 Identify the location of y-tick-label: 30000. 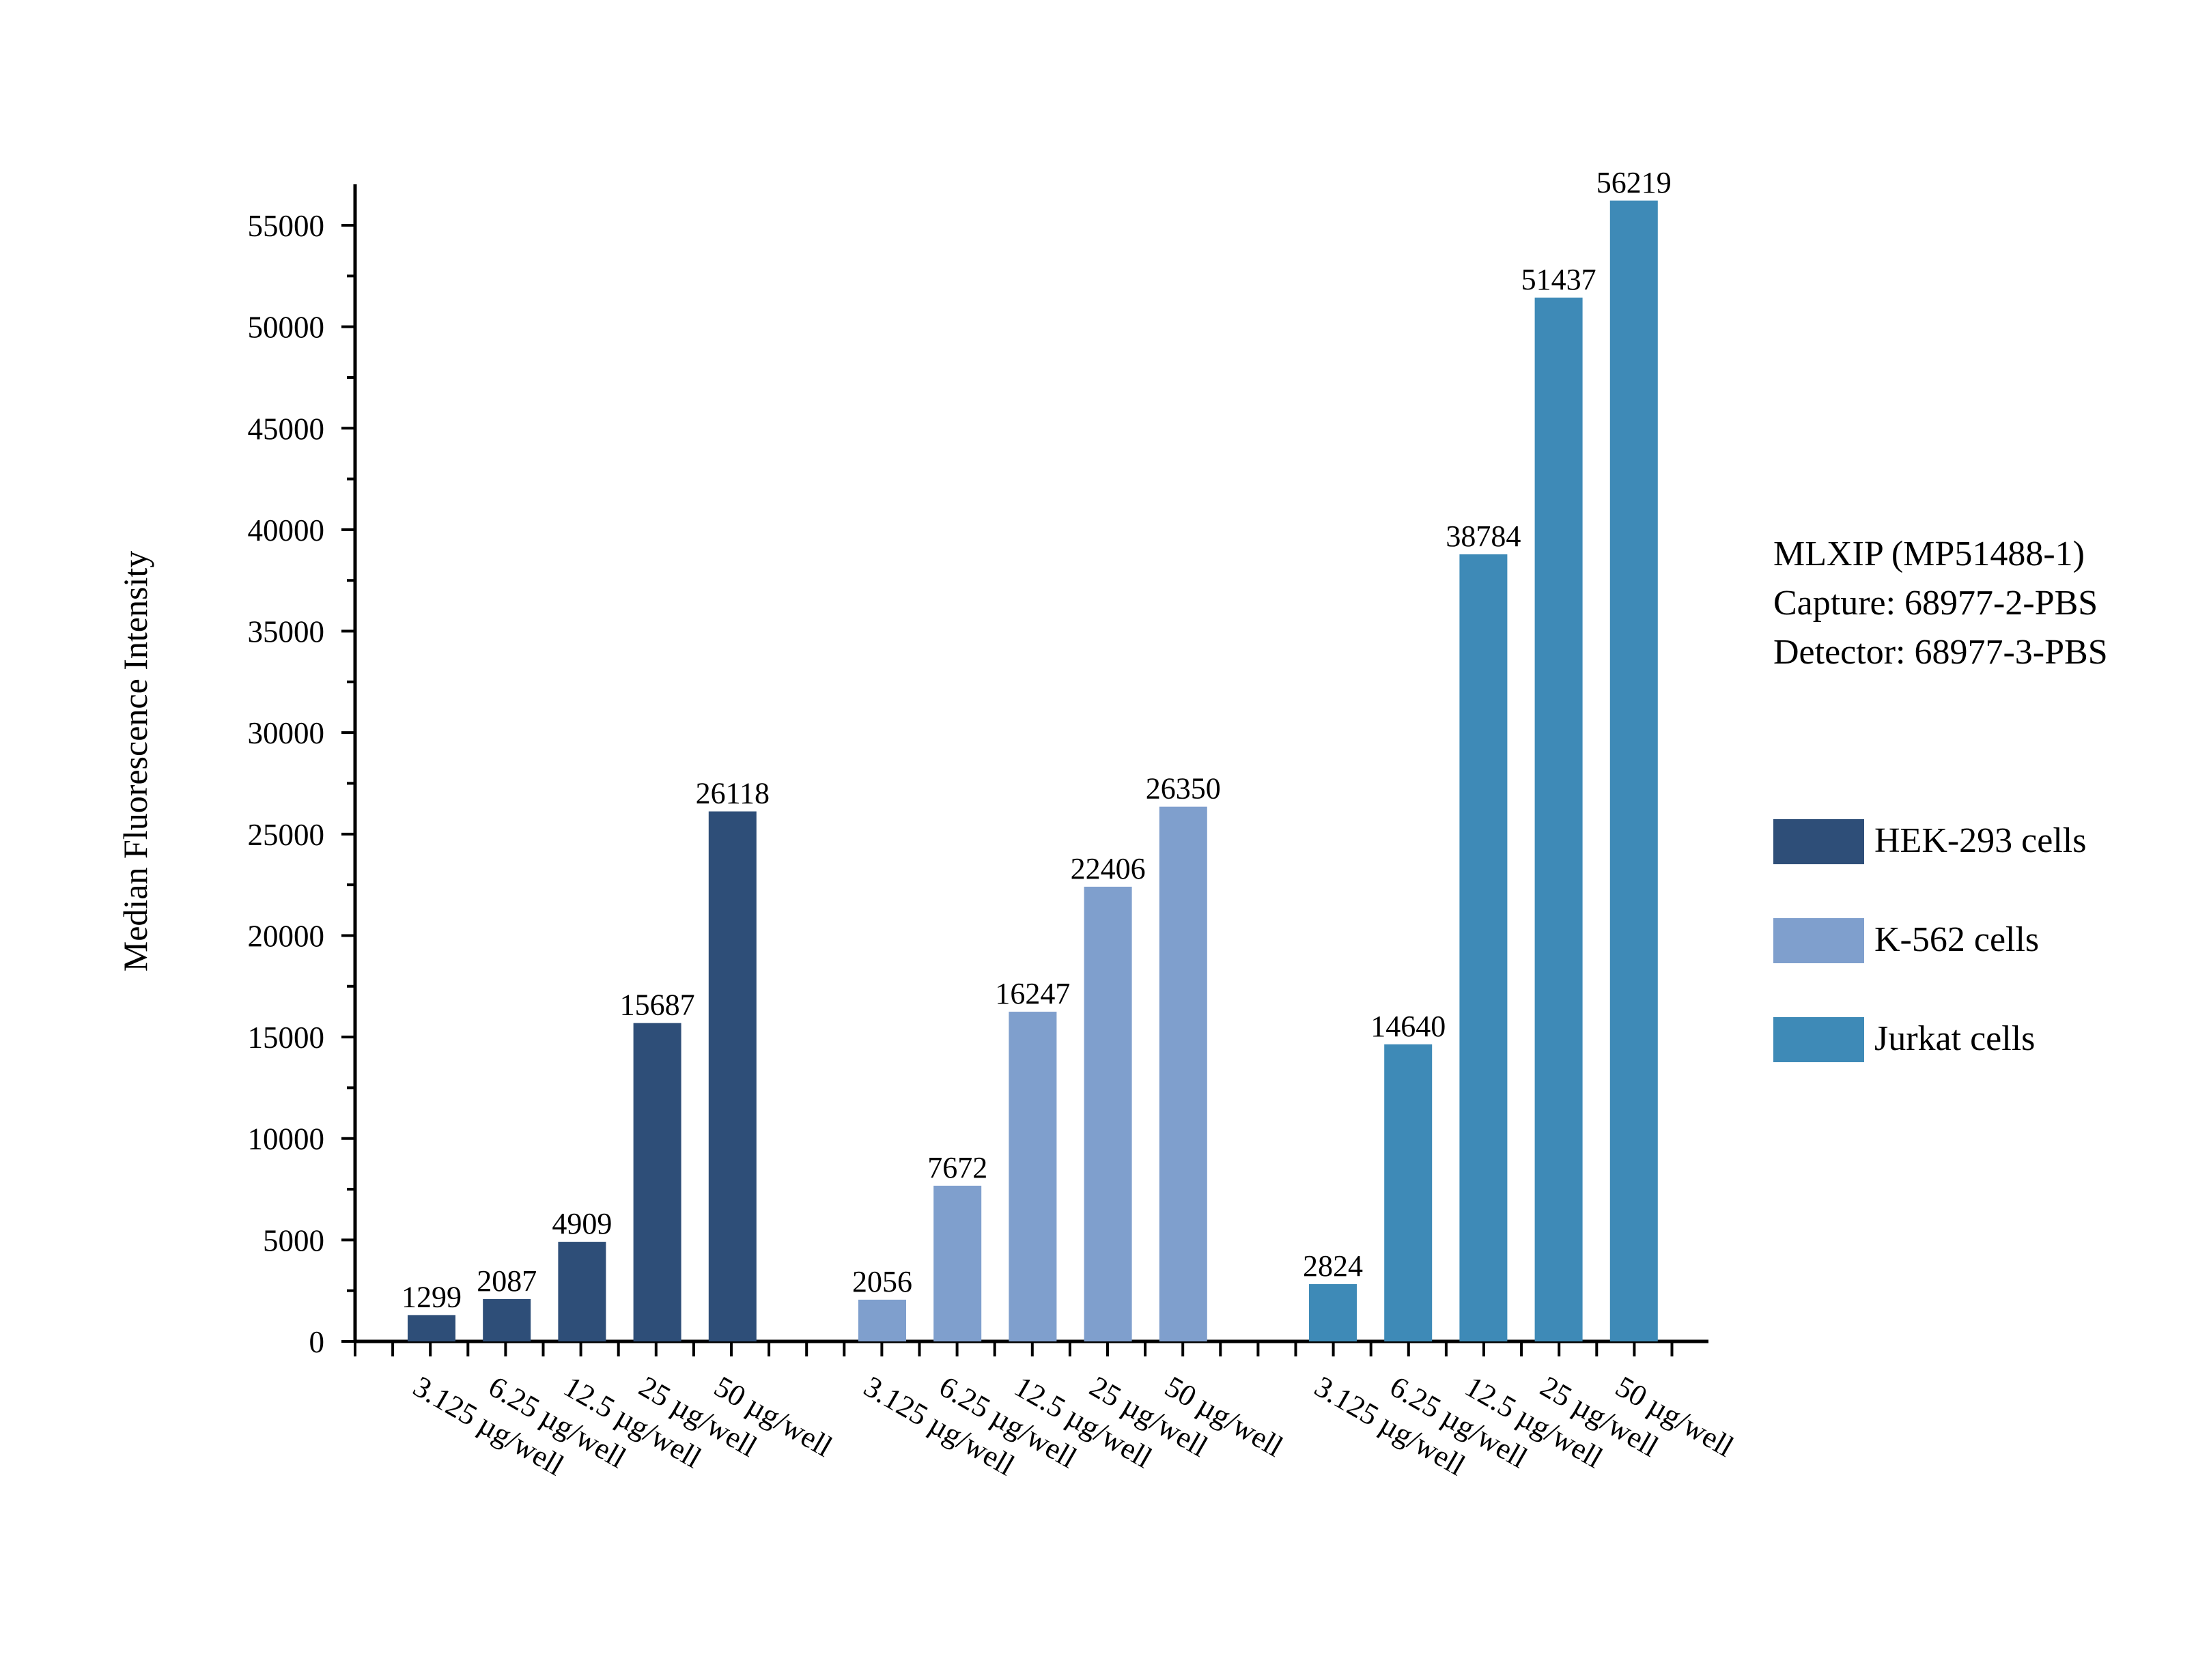
(287, 733).